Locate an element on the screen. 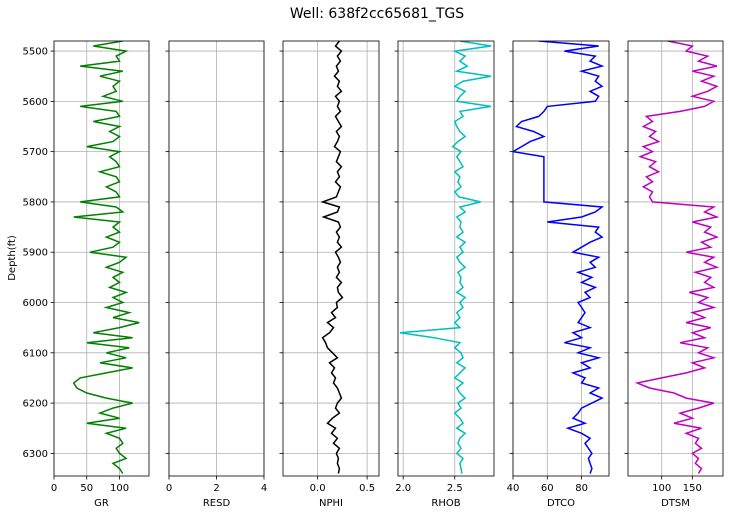 The height and width of the screenshot is (514, 730). y-tick-label: 6100 is located at coordinates (35, 353).